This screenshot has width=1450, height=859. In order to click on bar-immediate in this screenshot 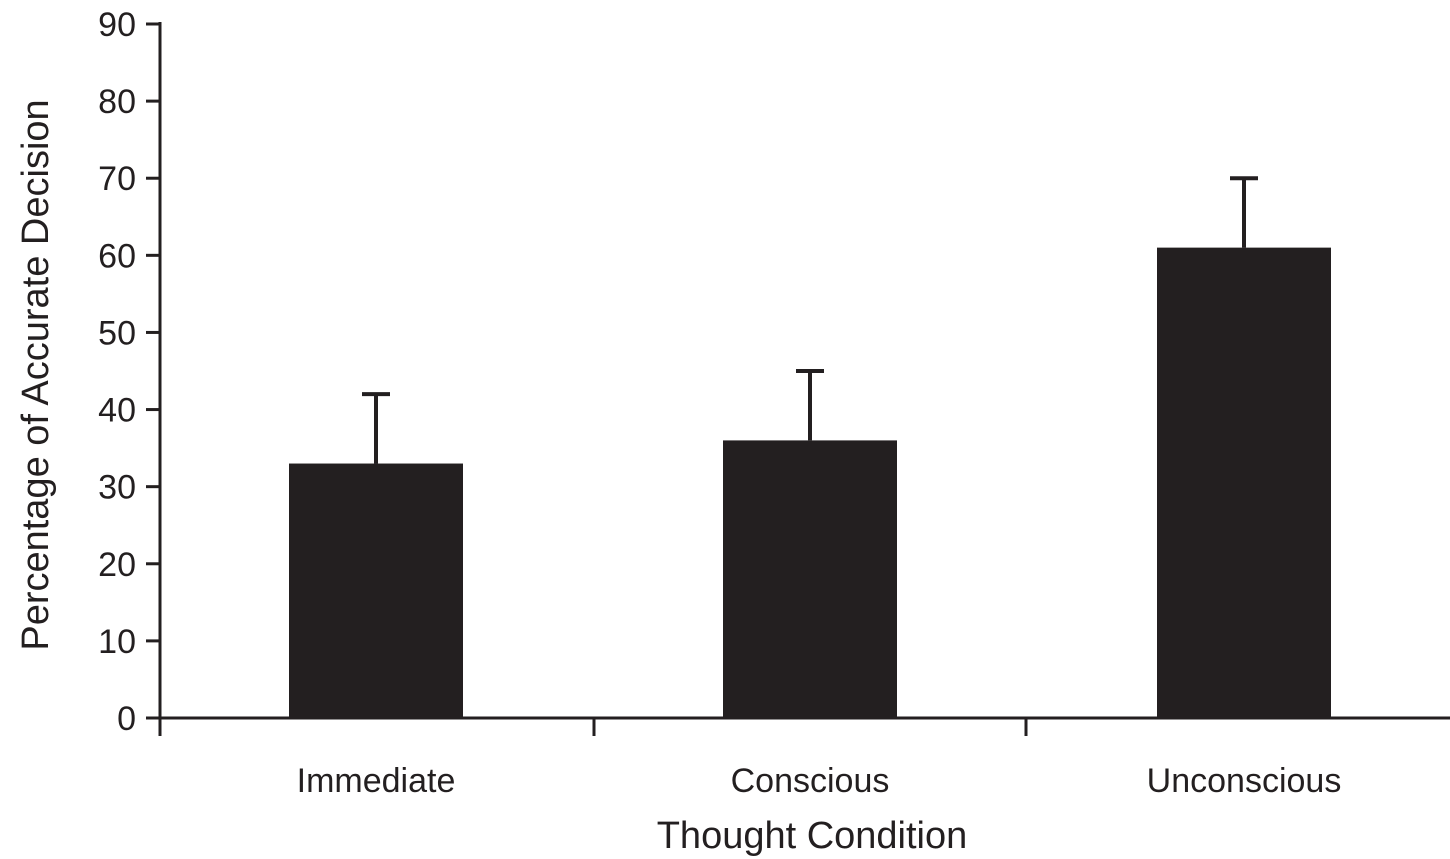, I will do `click(376, 590)`.